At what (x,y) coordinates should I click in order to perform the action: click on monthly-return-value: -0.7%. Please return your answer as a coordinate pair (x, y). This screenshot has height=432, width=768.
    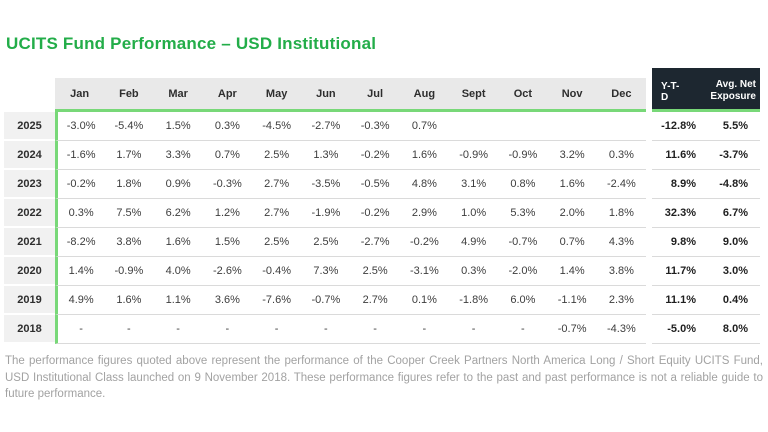
    Looking at the image, I should click on (523, 242).